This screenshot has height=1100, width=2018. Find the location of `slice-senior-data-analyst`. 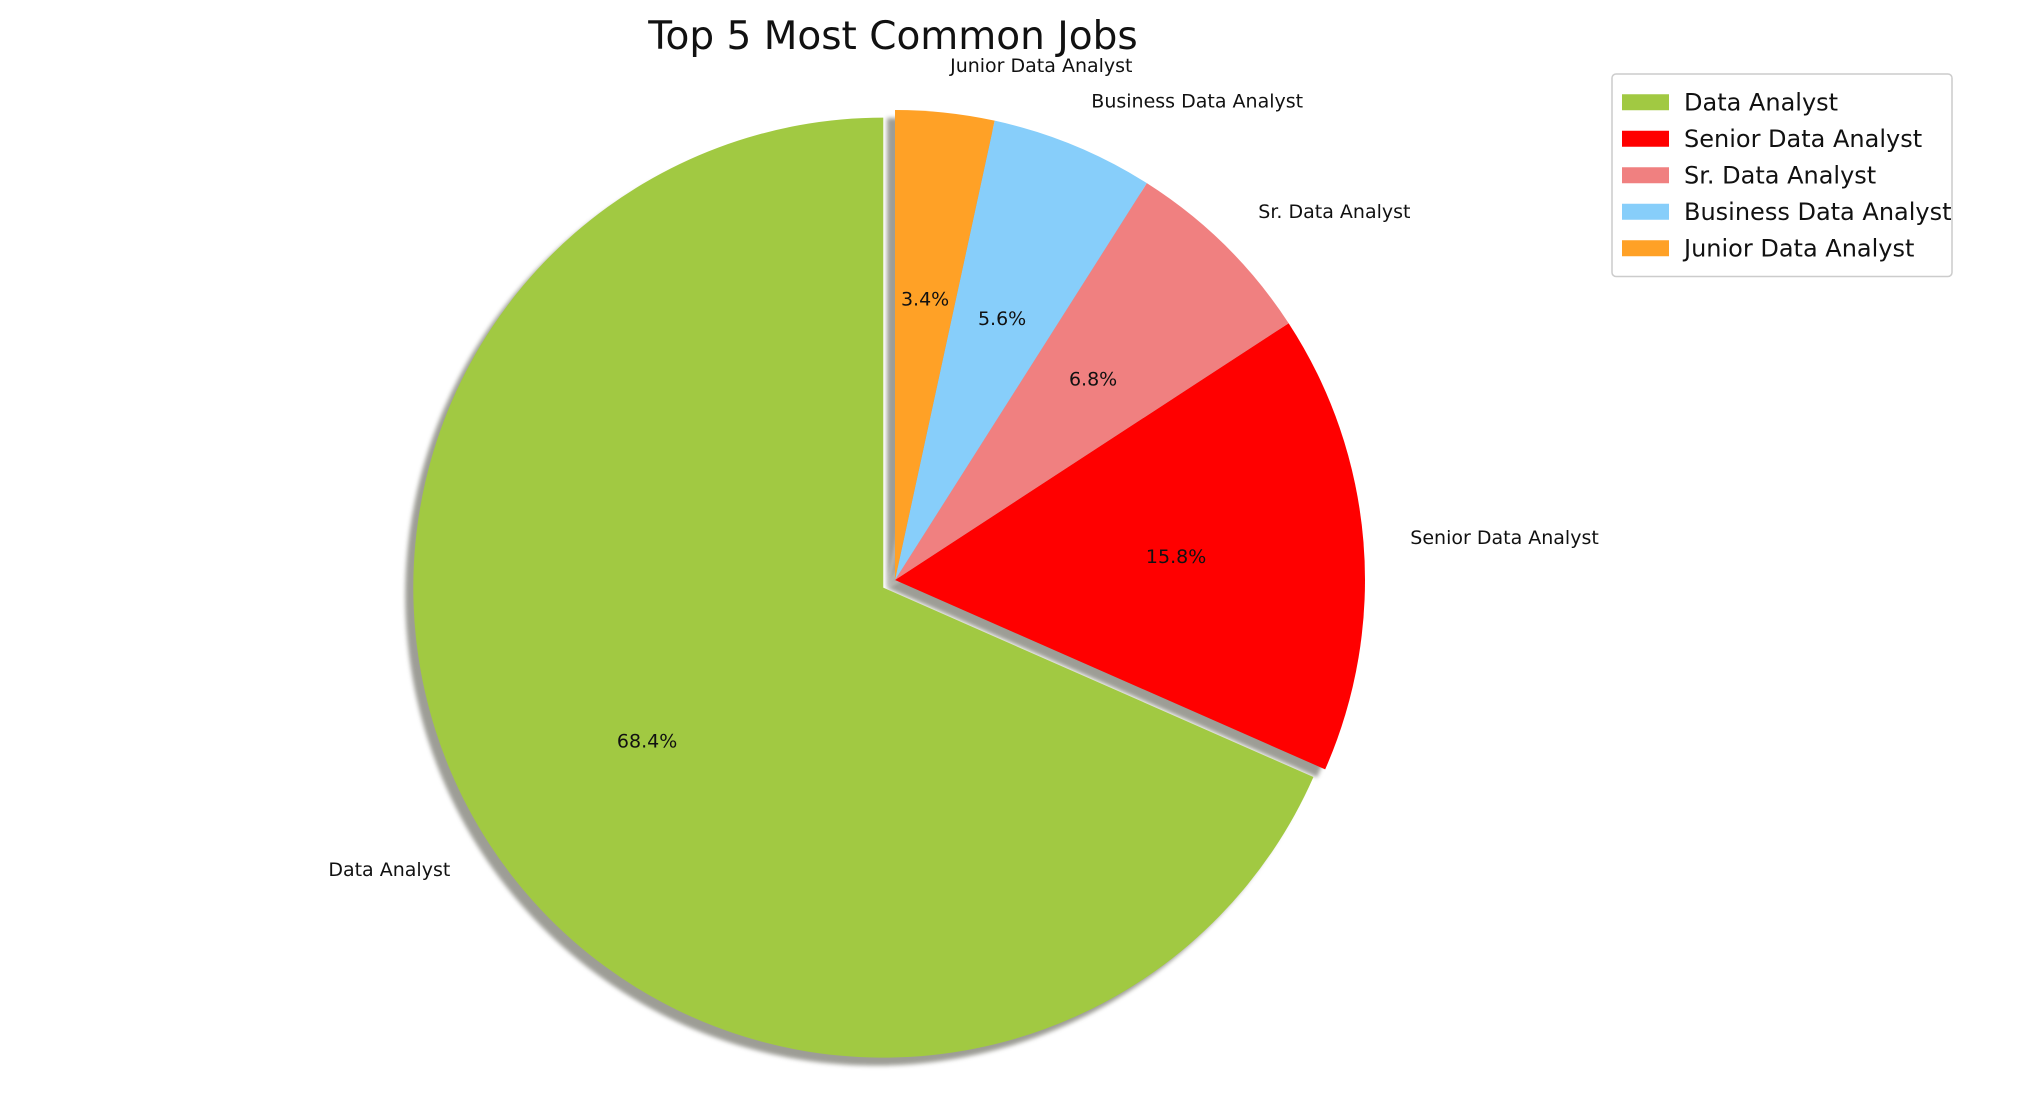

slice-senior-data-analyst is located at coordinates (1130, 546).